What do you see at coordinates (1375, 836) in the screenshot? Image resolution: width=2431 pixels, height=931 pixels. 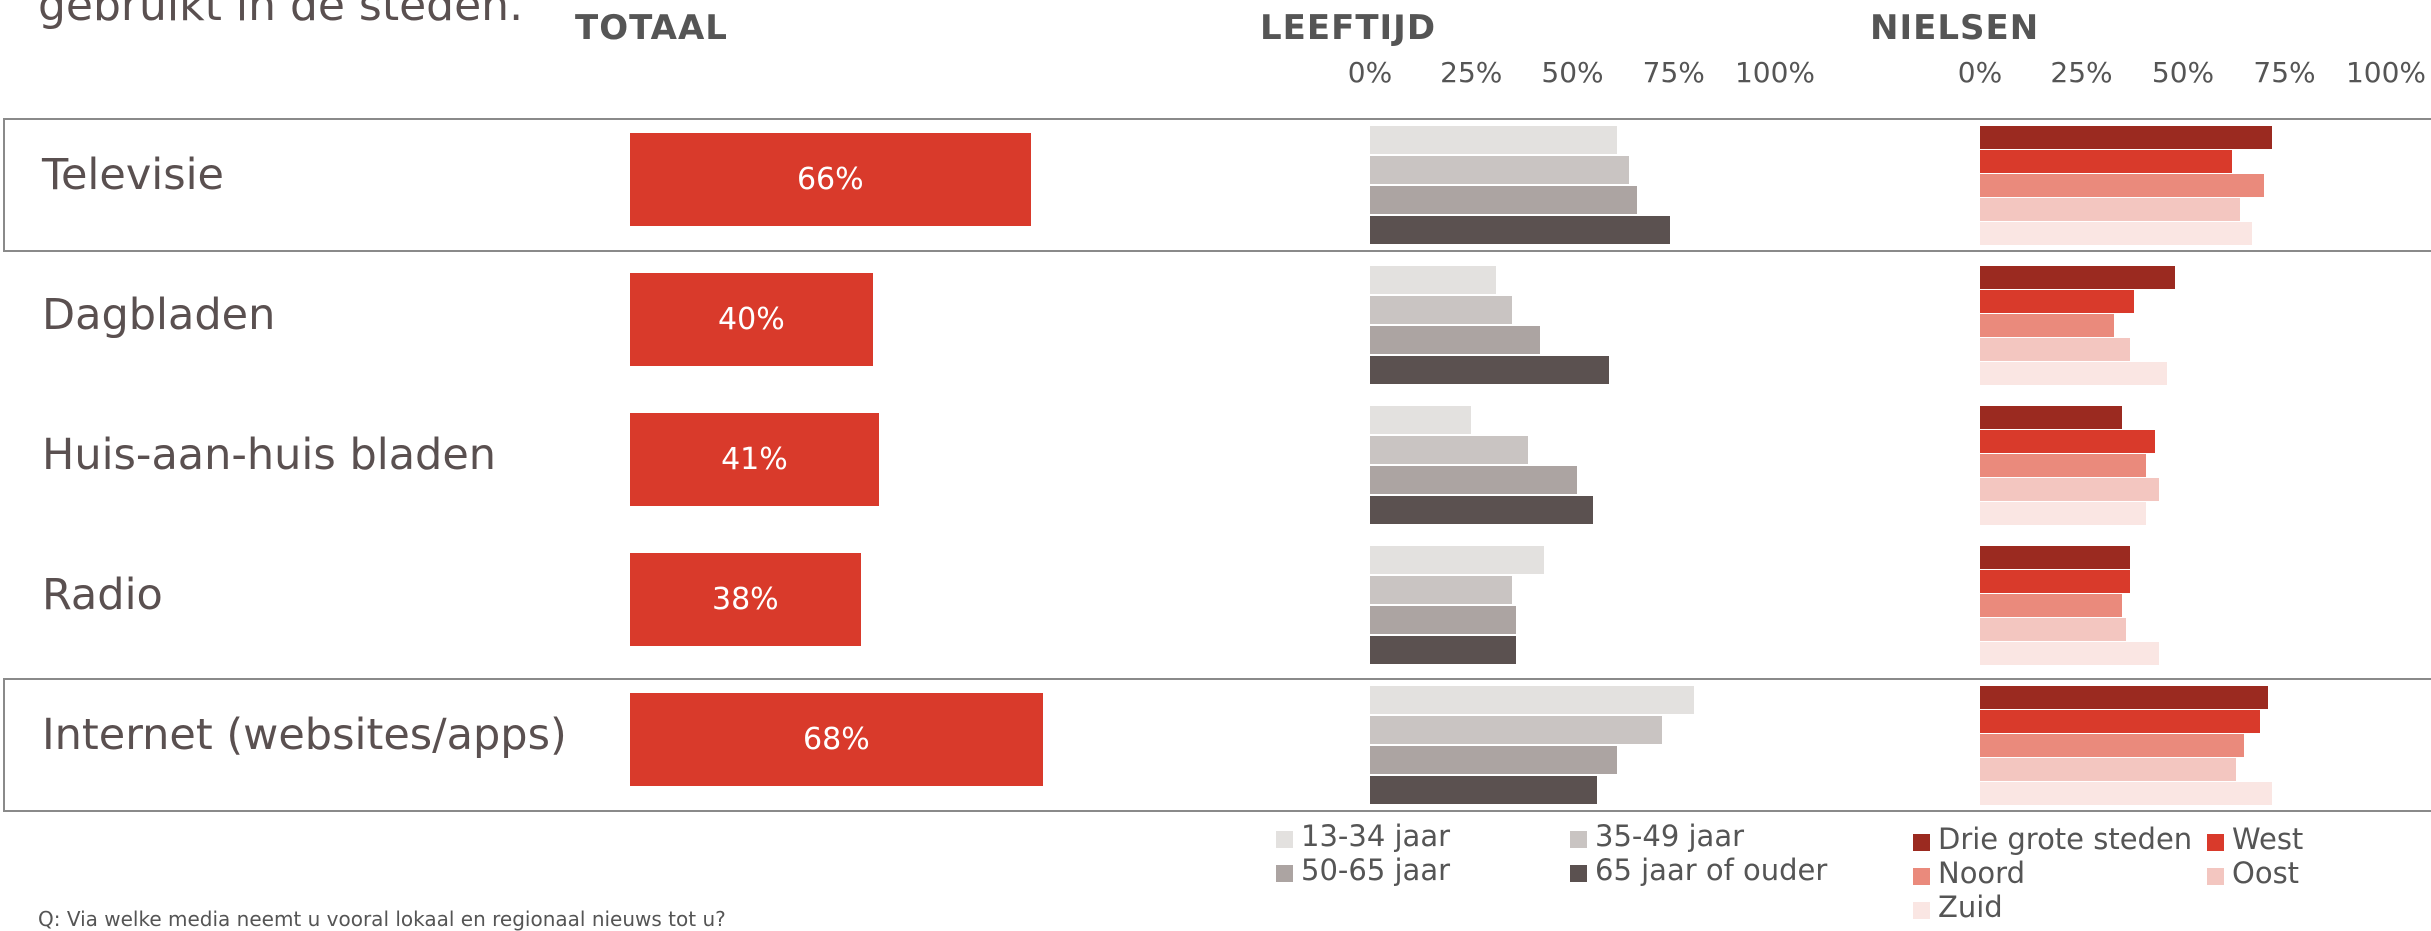 I see `legend-label: 13-34 jaar` at bounding box center [1375, 836].